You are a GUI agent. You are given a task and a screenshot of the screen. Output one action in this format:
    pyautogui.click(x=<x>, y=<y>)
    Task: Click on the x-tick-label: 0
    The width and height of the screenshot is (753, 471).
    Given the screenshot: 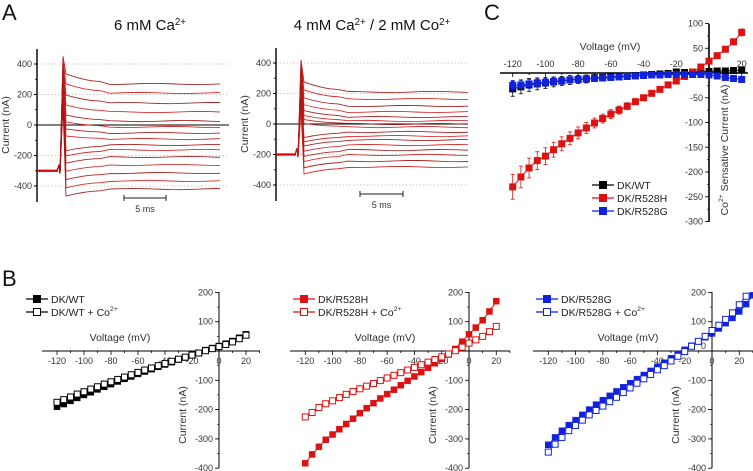 What is the action you would take?
    pyautogui.click(x=468, y=361)
    